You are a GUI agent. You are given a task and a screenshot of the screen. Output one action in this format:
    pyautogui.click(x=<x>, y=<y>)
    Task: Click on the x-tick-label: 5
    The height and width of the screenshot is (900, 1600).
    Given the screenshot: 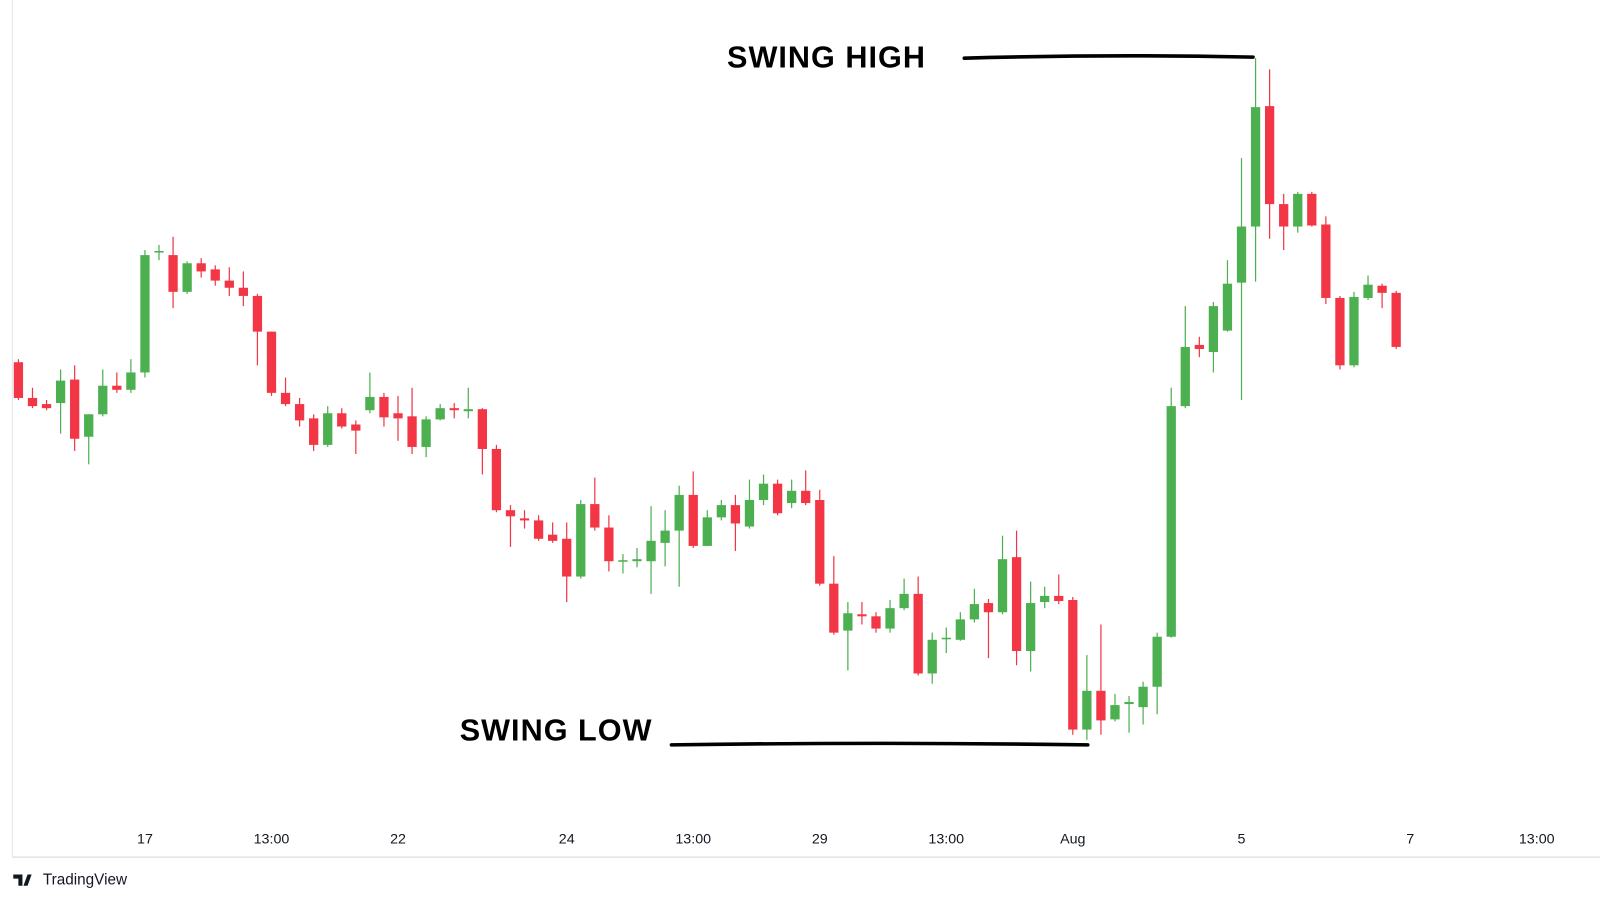 What is the action you would take?
    pyautogui.click(x=1242, y=840)
    